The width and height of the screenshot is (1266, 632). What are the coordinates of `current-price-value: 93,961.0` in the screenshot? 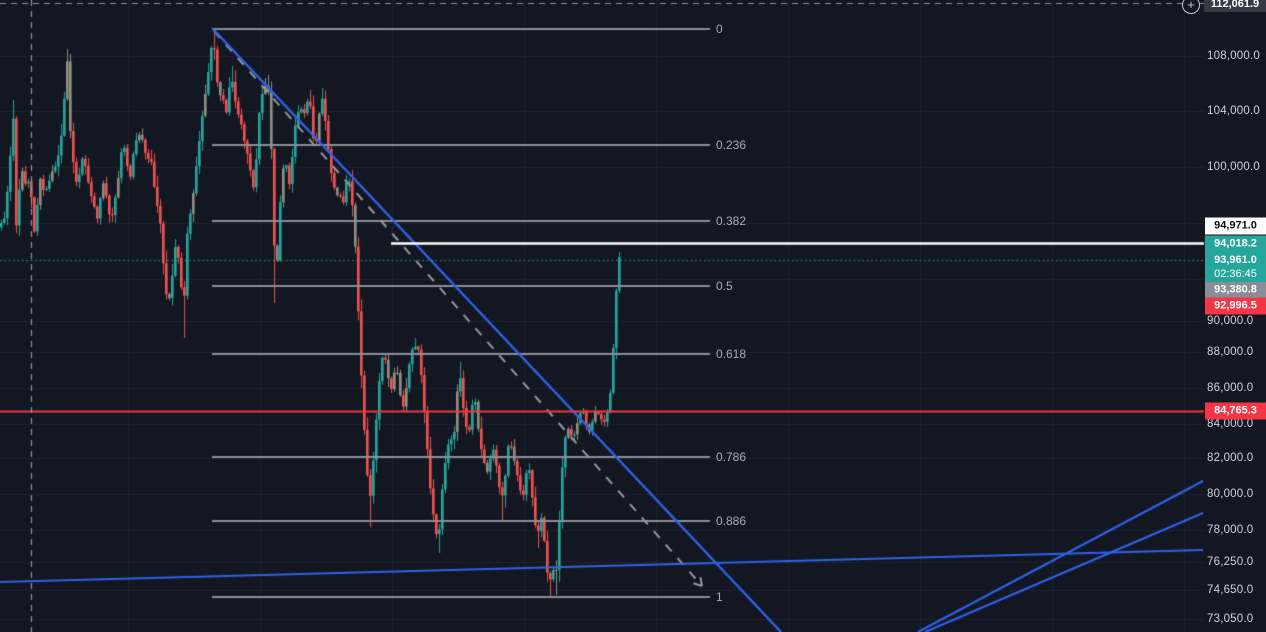 It's located at (1235, 260).